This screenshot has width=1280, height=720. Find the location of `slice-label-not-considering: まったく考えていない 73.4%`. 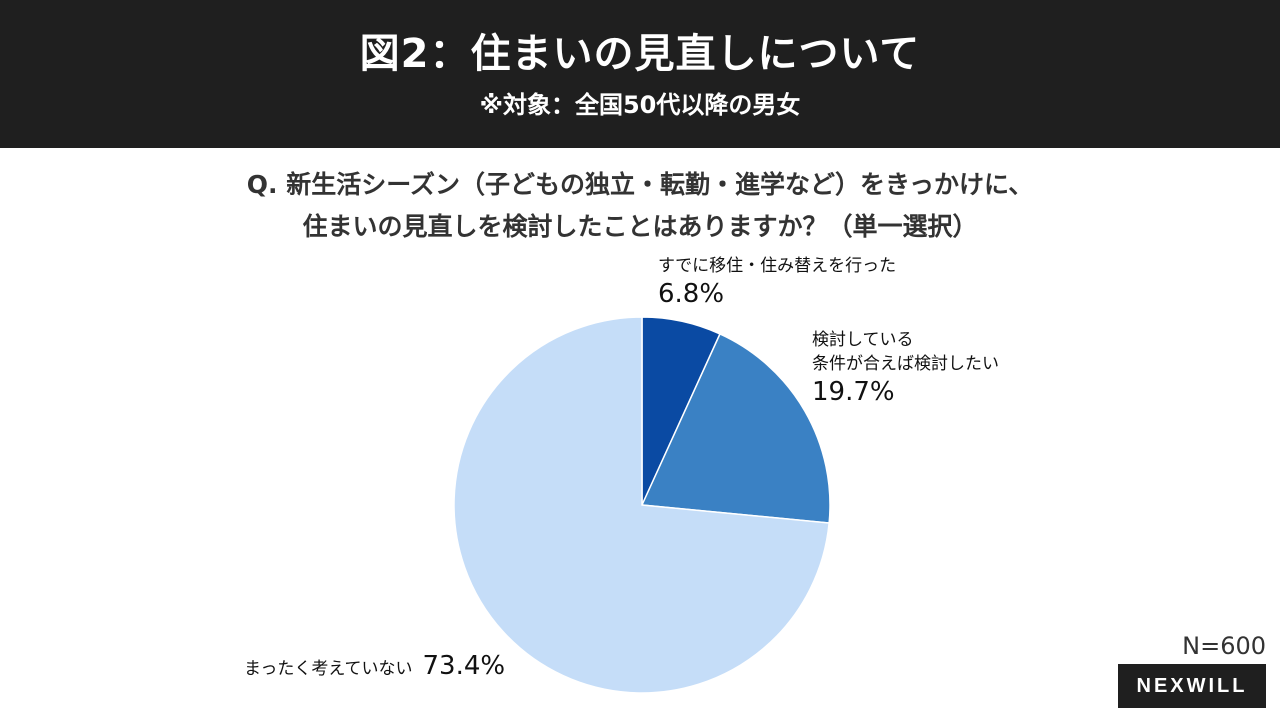

slice-label-not-considering: まったく考えていない 73.4% is located at coordinates (374, 666).